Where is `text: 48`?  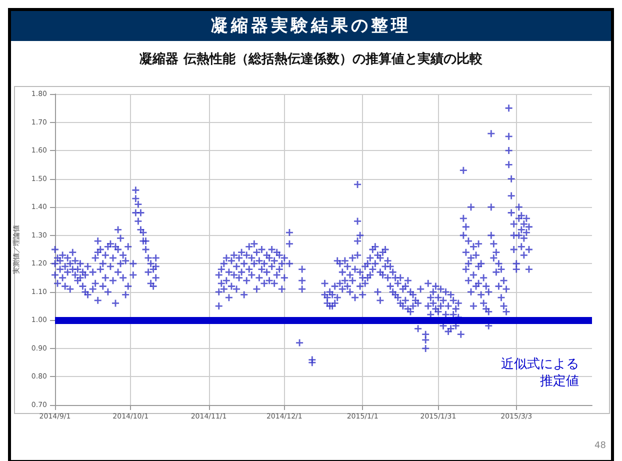 text: 48 is located at coordinates (600, 446).